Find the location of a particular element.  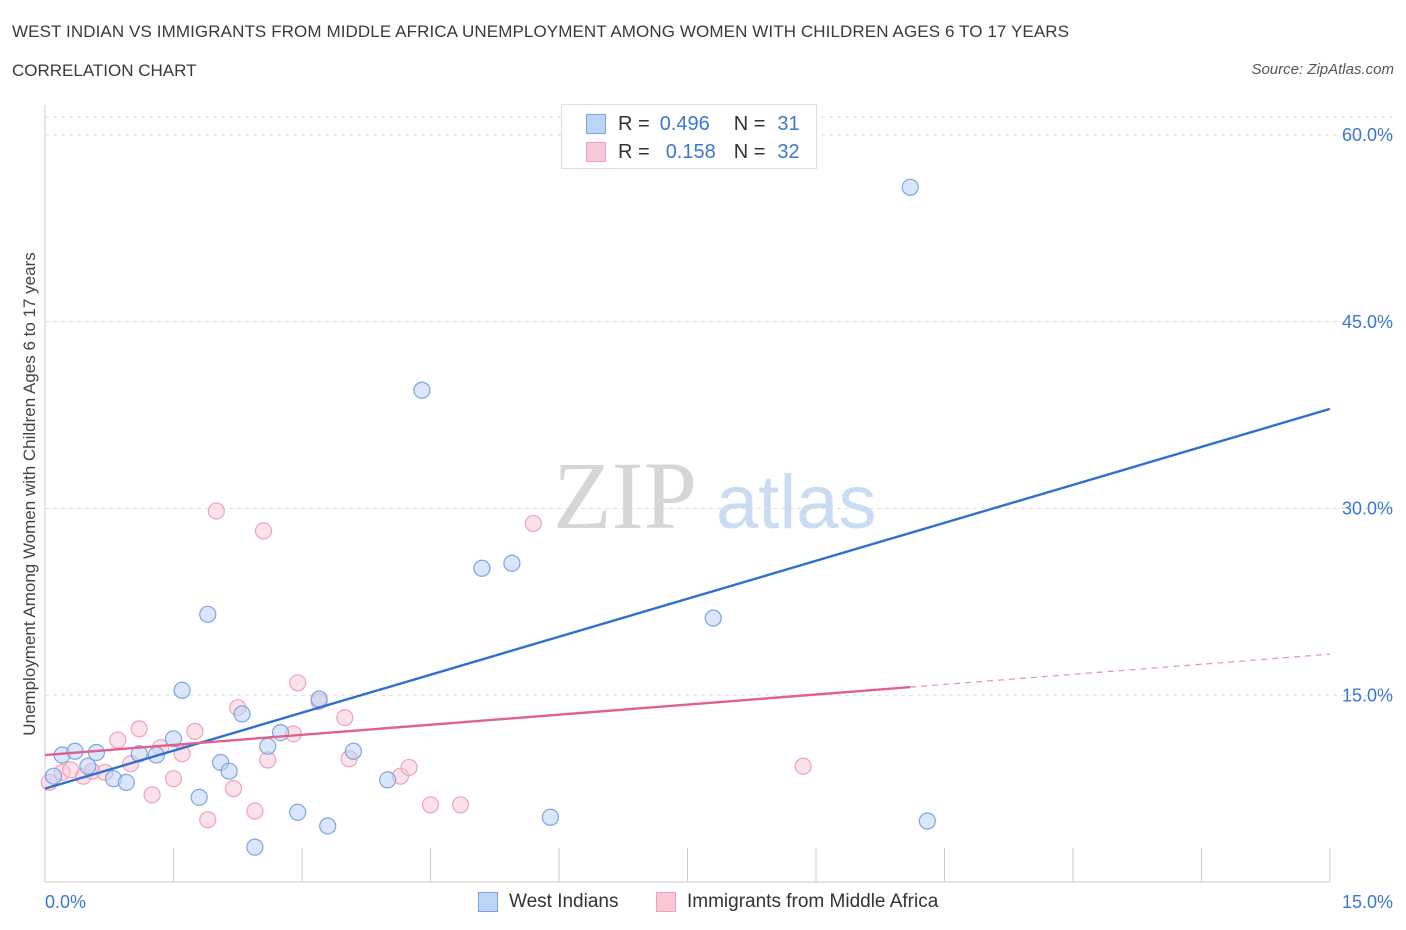

x-tick-label-max: 15.0% is located at coordinates (1367, 902).